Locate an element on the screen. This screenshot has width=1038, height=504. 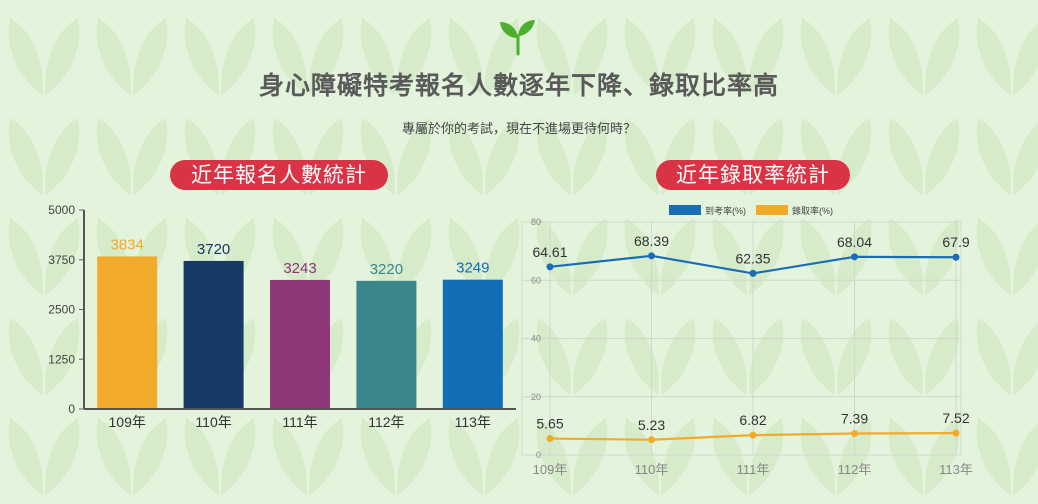
bar-chart-title: 近年報名人數統計 is located at coordinates (279, 175).